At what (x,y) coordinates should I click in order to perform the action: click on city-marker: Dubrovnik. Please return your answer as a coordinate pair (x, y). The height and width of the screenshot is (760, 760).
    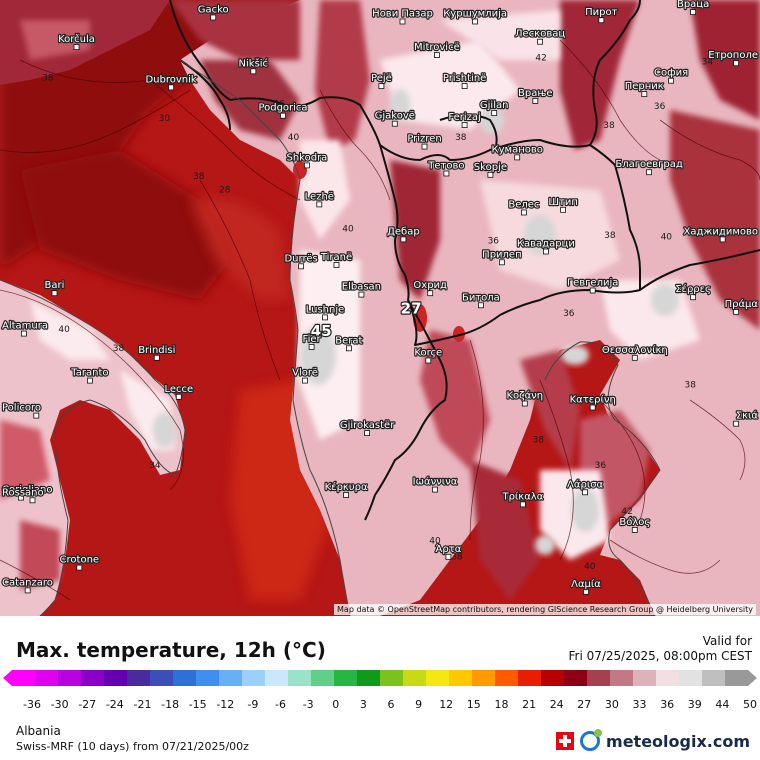
    Looking at the image, I should click on (171, 82).